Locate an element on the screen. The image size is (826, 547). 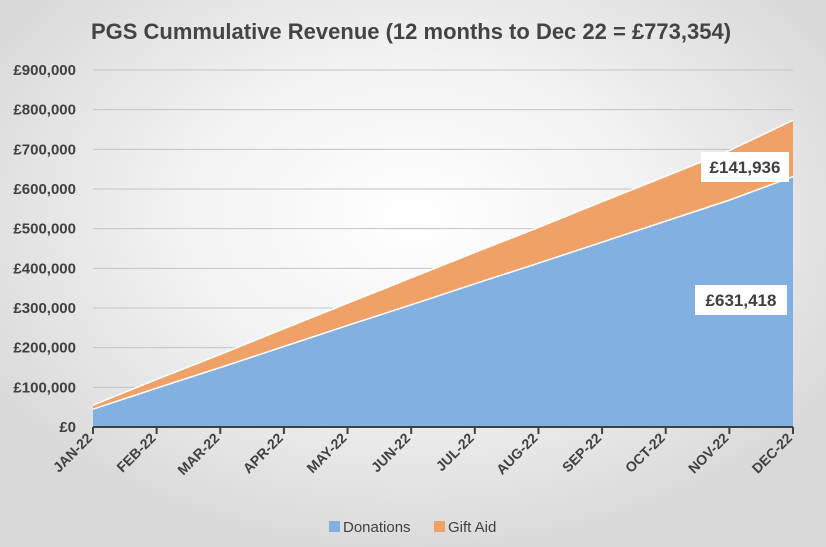
annotations: £141,936 £631,418 is located at coordinates (742, 233).